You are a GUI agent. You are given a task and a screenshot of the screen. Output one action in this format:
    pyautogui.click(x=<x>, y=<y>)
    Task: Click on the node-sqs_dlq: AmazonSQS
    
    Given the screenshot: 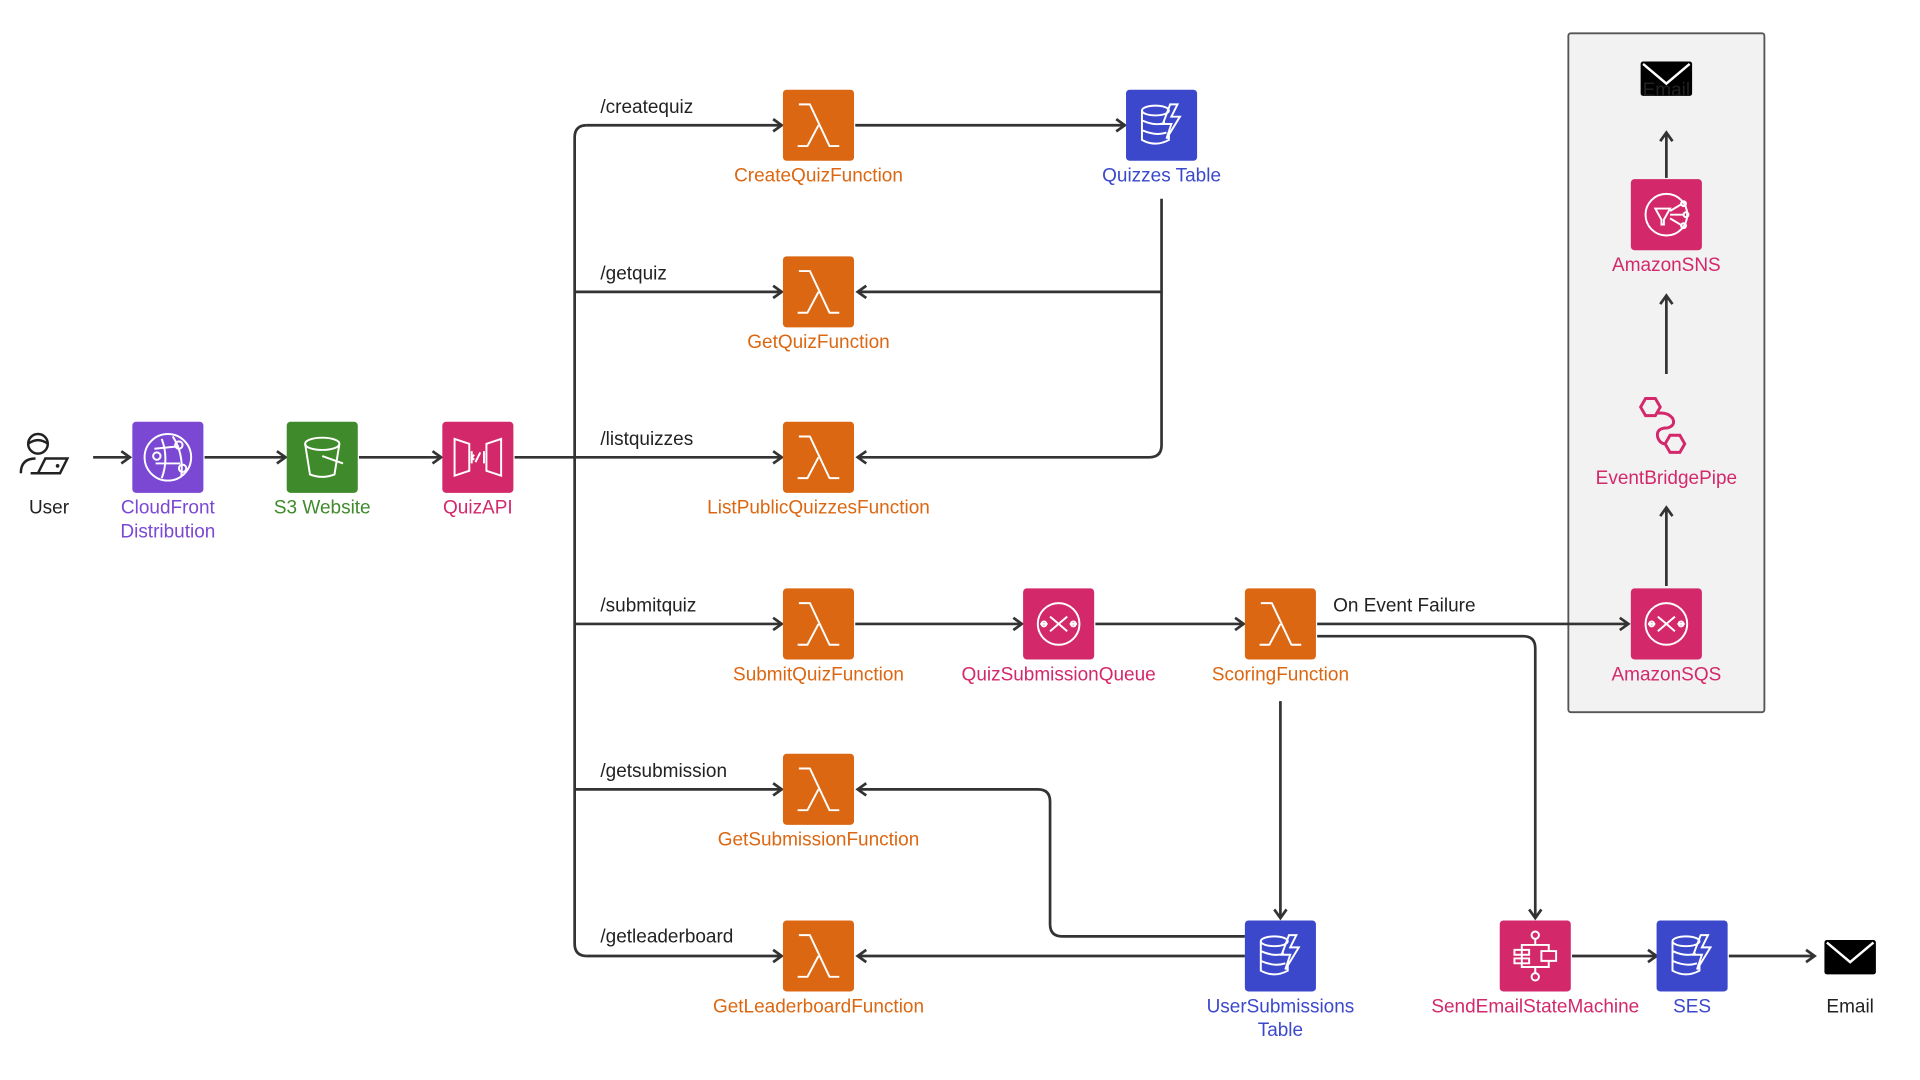 What is the action you would take?
    pyautogui.click(x=1666, y=636)
    